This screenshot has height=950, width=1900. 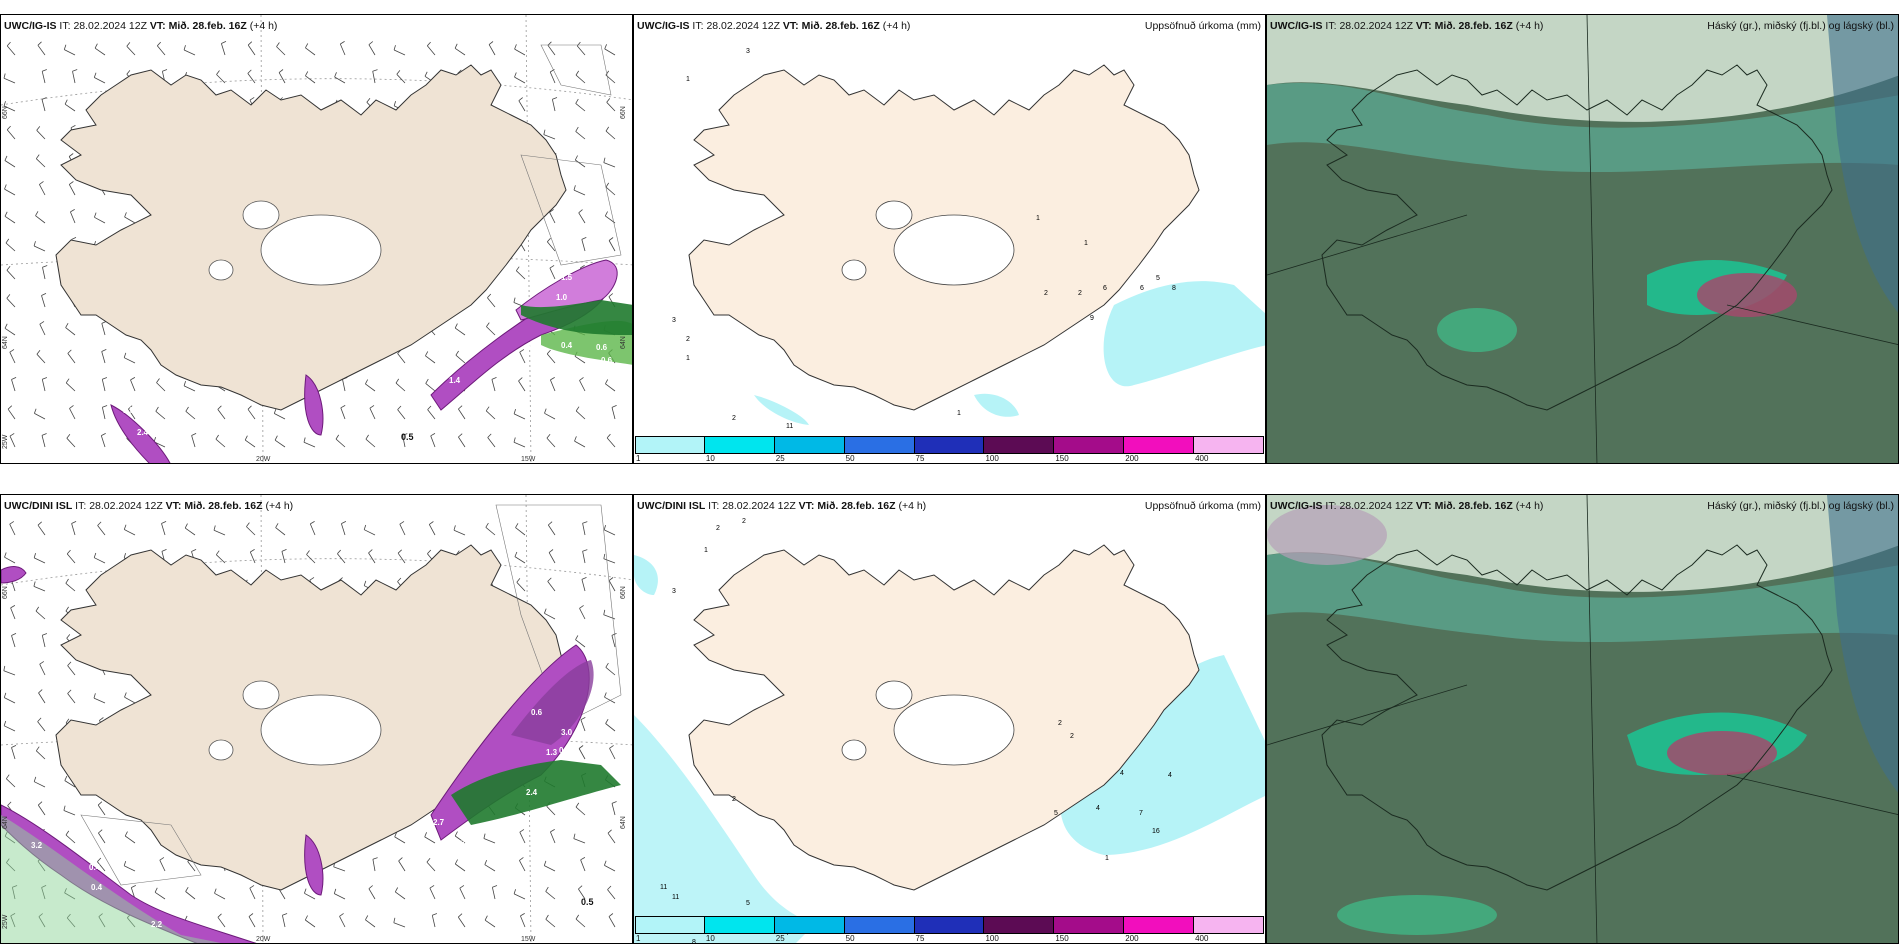 What do you see at coordinates (1423, 506) in the screenshot?
I see `vt-label: VT:` at bounding box center [1423, 506].